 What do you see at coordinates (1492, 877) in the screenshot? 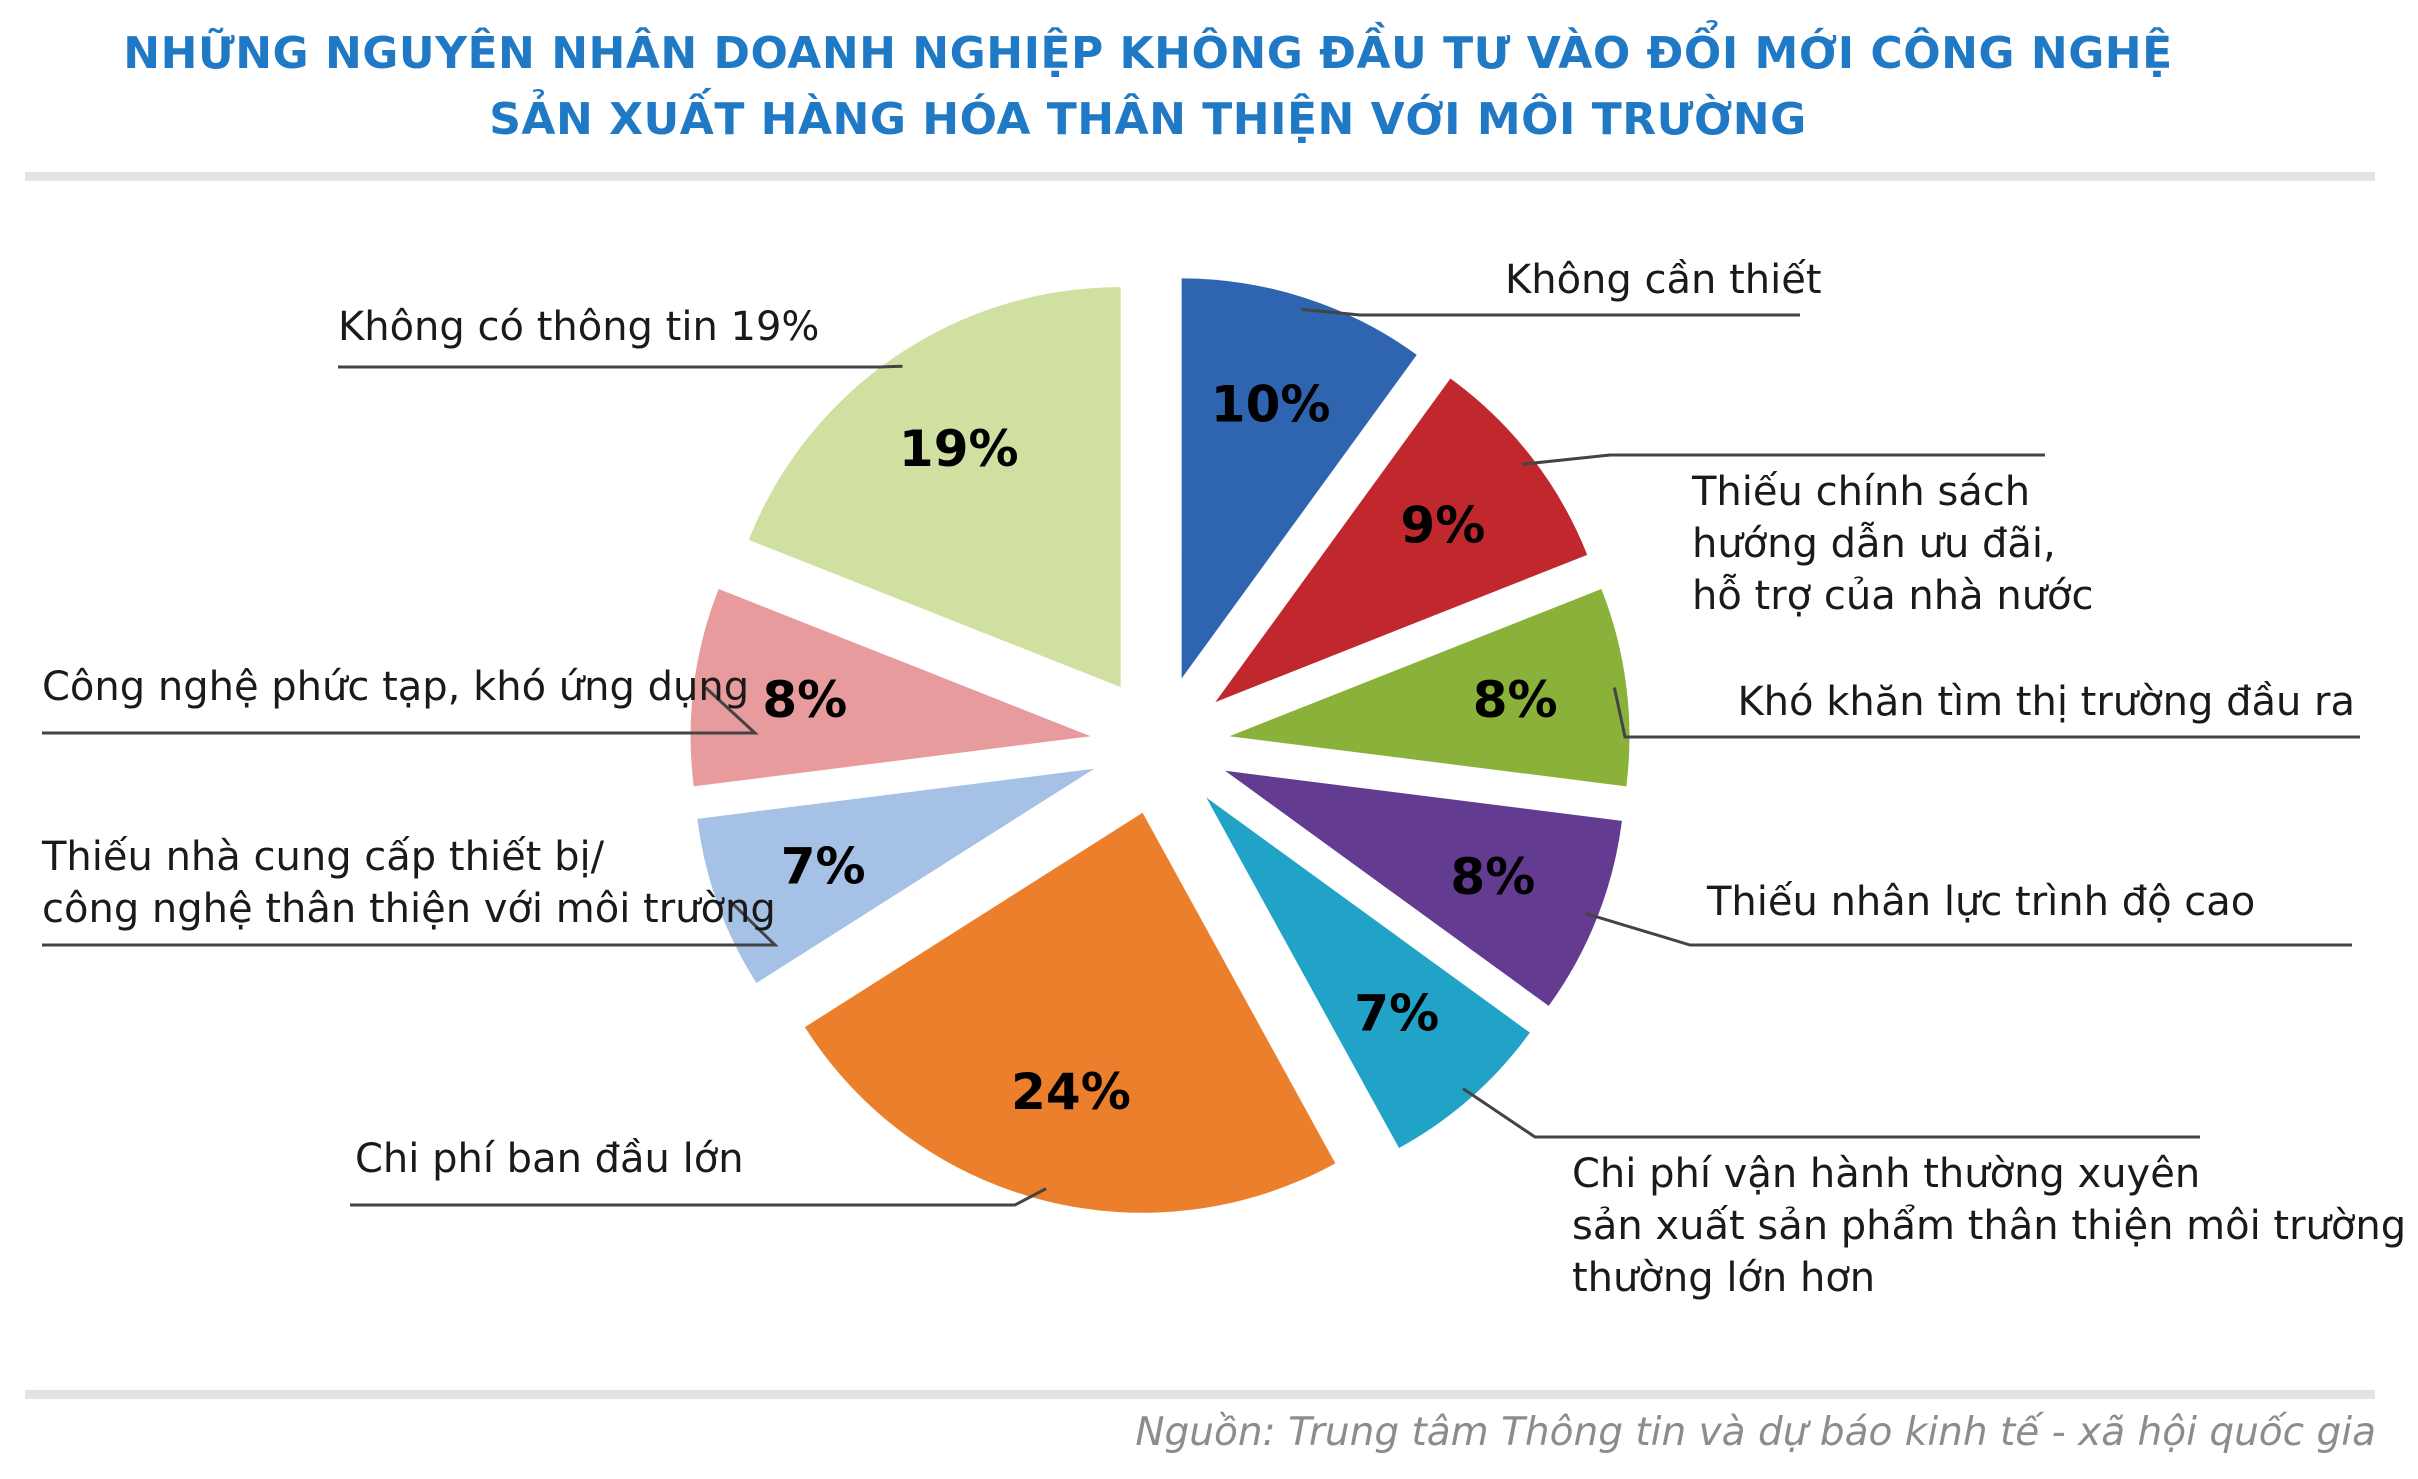
I see `slice-value-label-4: 8%` at bounding box center [1492, 877].